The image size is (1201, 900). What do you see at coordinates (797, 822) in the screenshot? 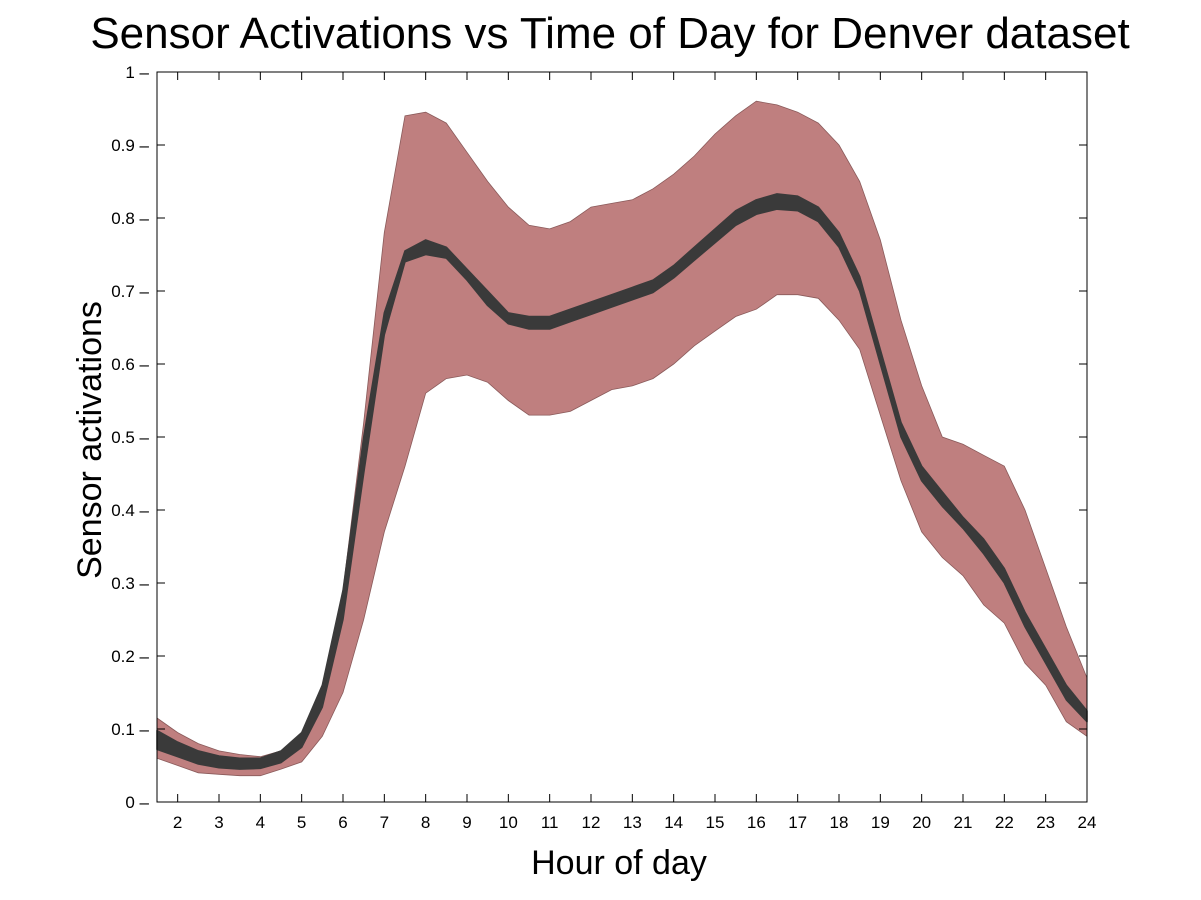
I see `x-tick-label: 17` at bounding box center [797, 822].